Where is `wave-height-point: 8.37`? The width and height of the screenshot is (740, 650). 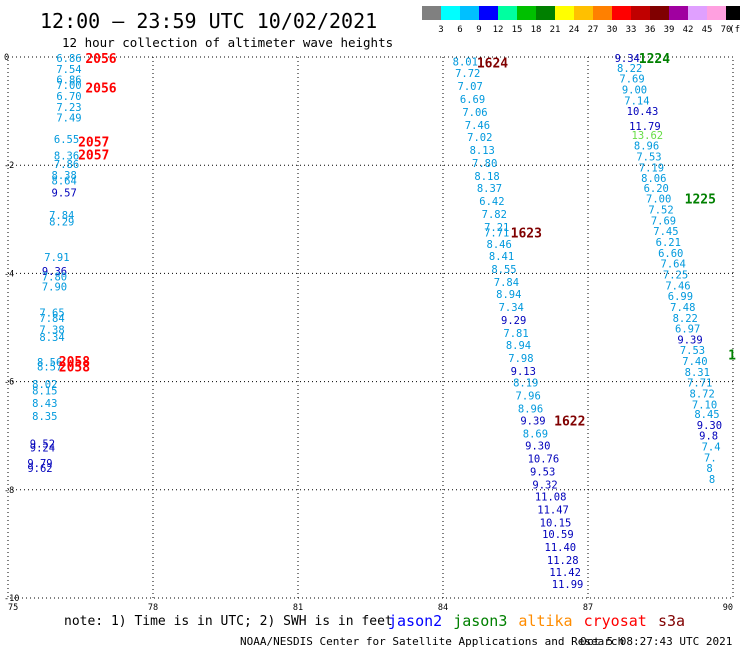
wave-height-point: 8.37 is located at coordinates (489, 189).